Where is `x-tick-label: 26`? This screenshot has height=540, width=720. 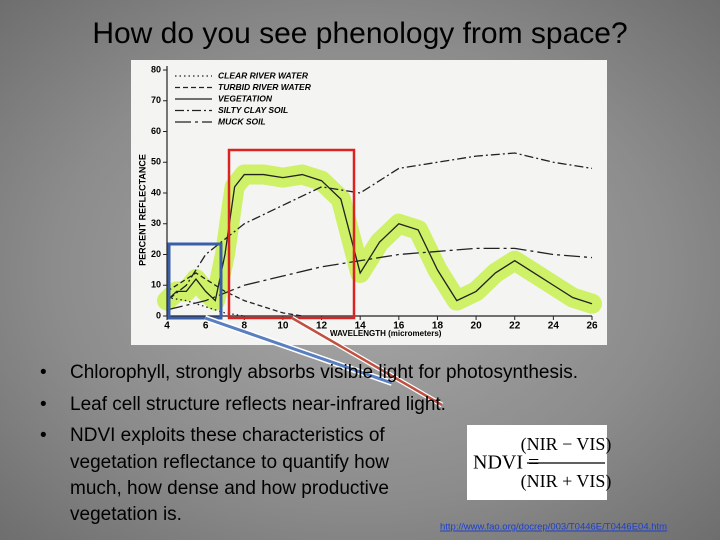
x-tick-label: 26 is located at coordinates (592, 326).